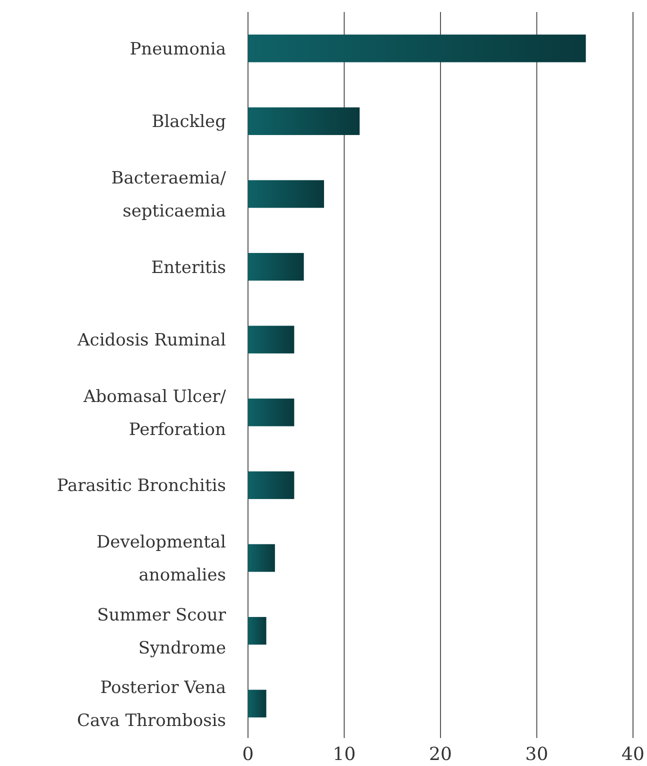 The width and height of the screenshot is (647, 766). What do you see at coordinates (188, 268) in the screenshot?
I see `y-tick-label: Enteritis` at bounding box center [188, 268].